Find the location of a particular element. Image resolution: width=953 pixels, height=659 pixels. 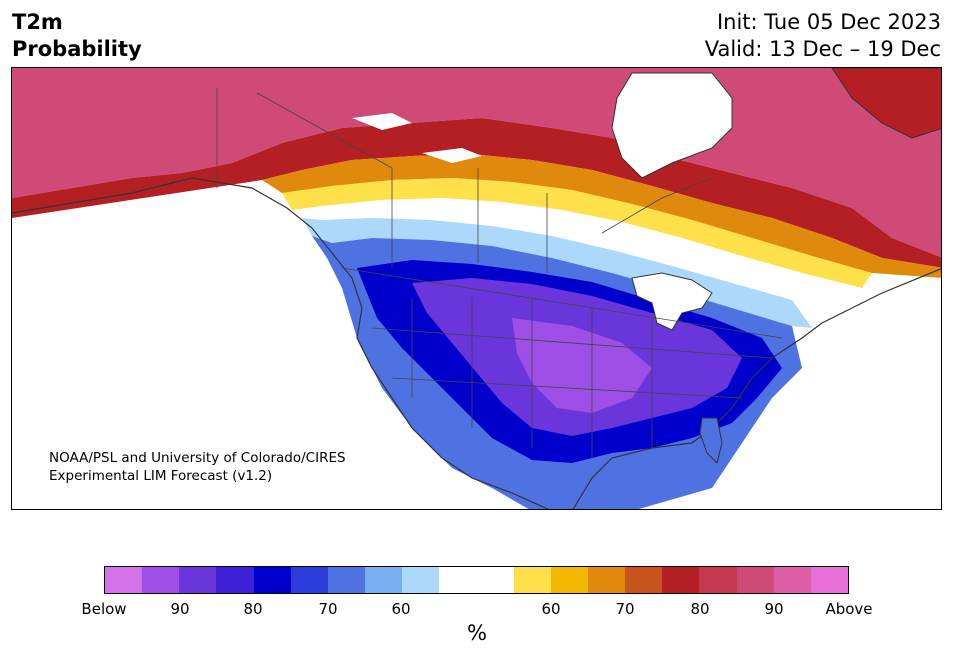

cold-band-low is located at coordinates (557, 273).